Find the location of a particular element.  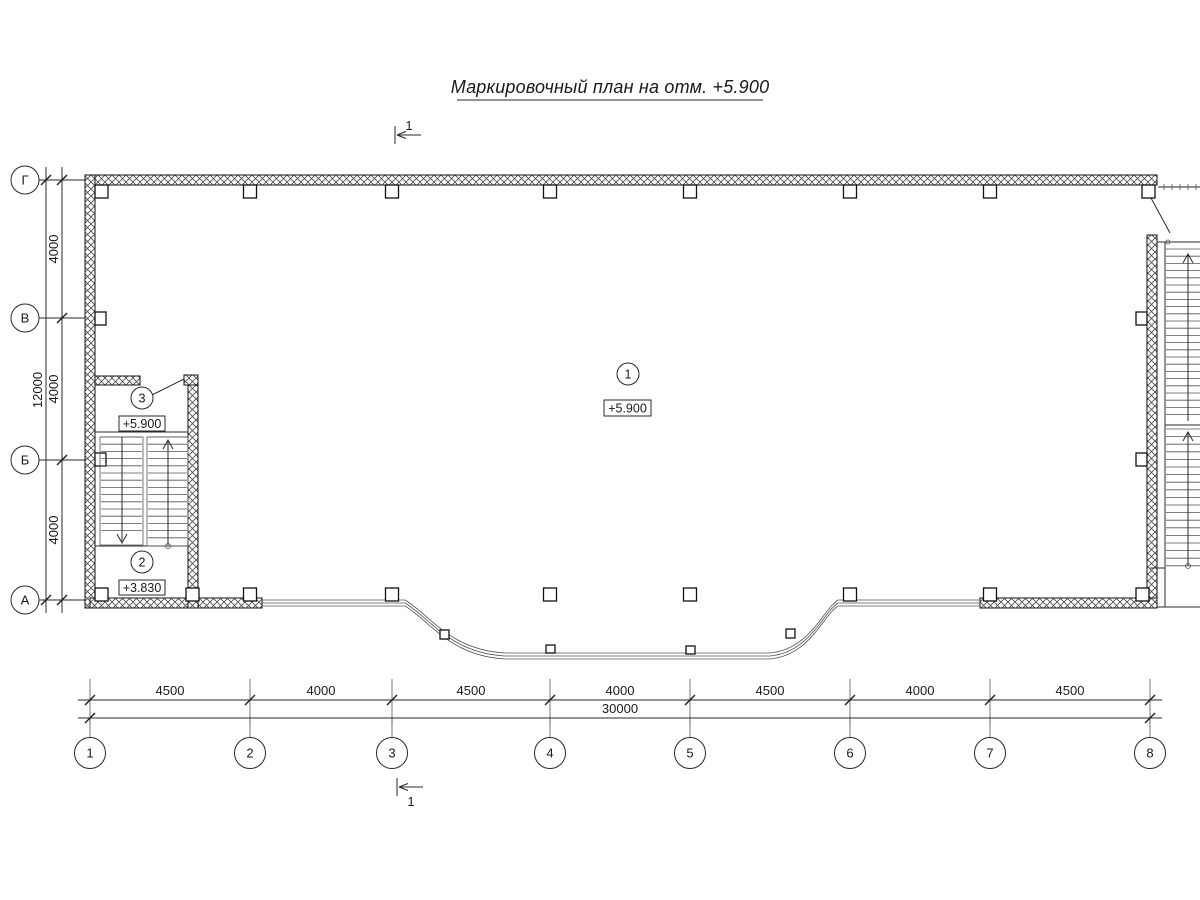

exterior-stair is located at coordinates (1175, 396).